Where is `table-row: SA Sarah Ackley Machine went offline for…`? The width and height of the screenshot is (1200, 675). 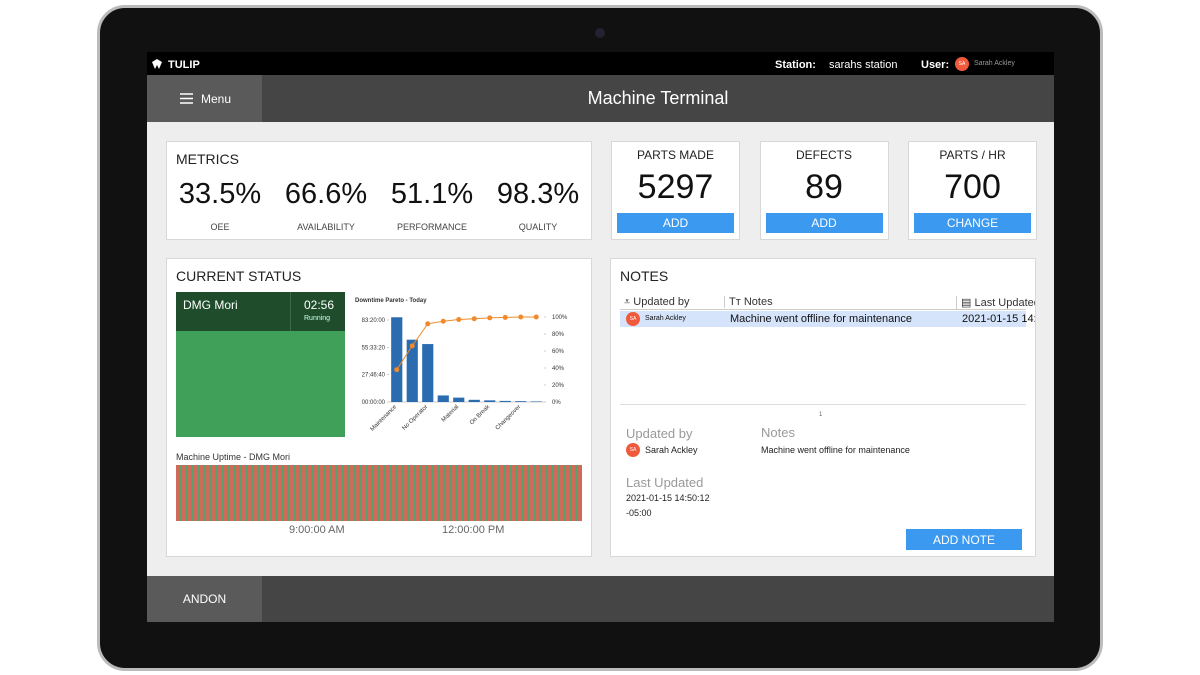 table-row: SA Sarah Ackley Machine went offline for… is located at coordinates (827, 319).